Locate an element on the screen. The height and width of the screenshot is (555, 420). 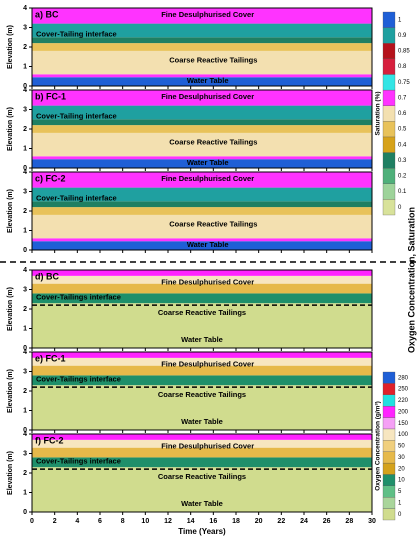
colorbar-label: 0.8 is located at coordinates (402, 67).